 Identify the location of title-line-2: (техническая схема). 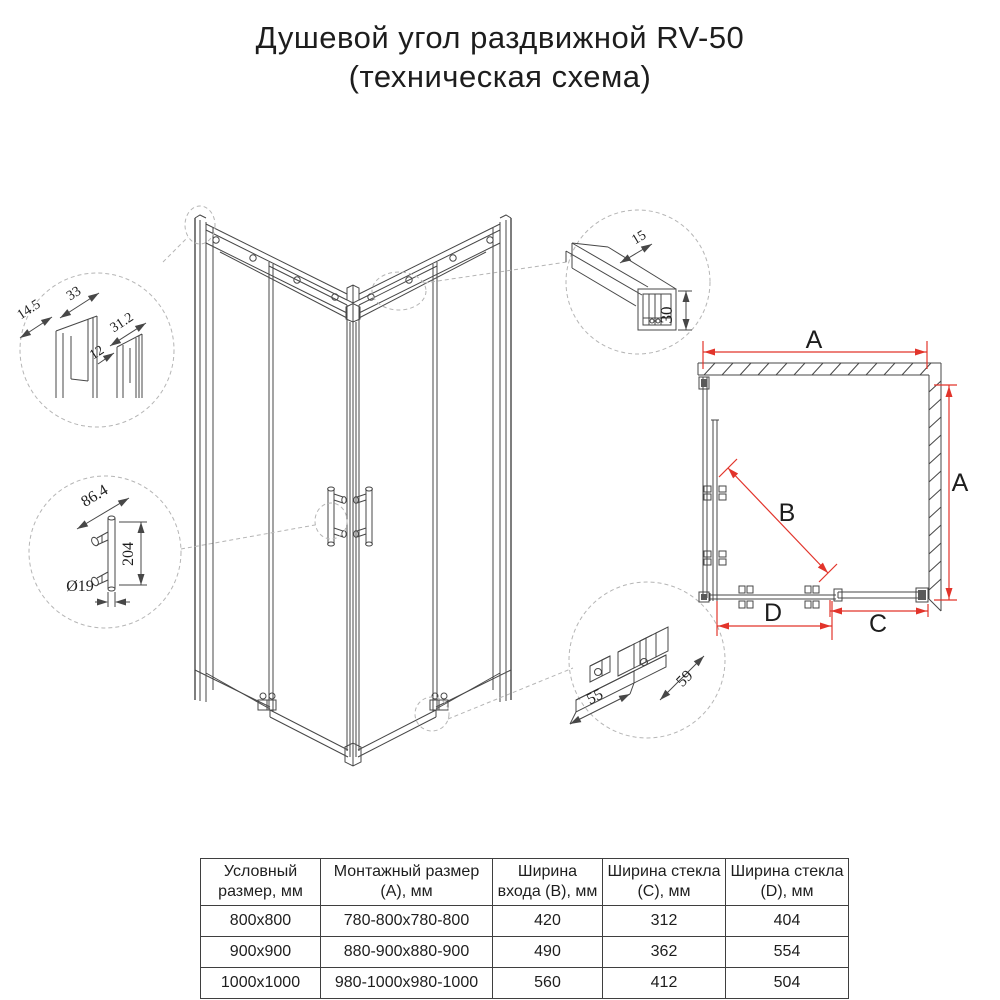
(500, 76).